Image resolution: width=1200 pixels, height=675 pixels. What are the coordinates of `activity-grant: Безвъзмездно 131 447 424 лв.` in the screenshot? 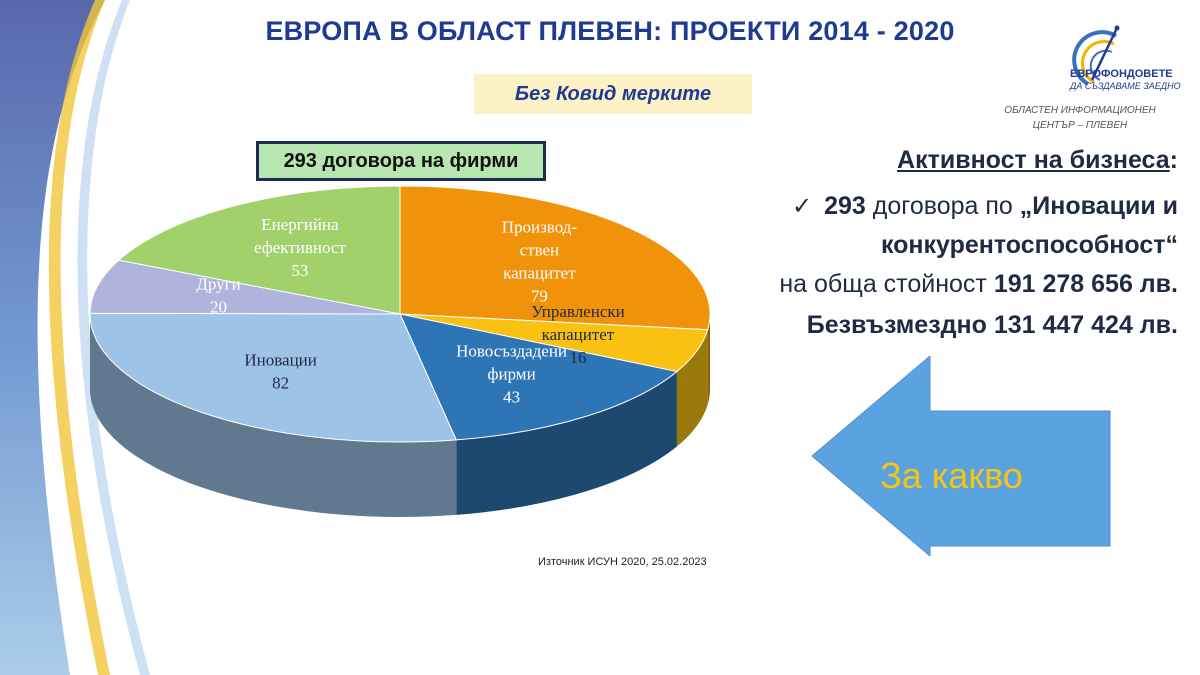 It's located at (992, 325).